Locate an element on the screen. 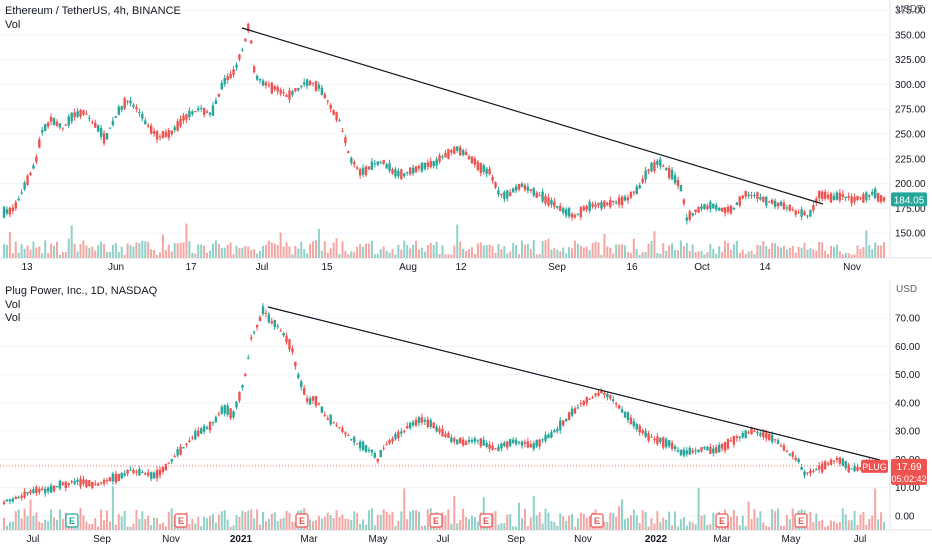  y-tick-label: 40.00 is located at coordinates (907, 403).